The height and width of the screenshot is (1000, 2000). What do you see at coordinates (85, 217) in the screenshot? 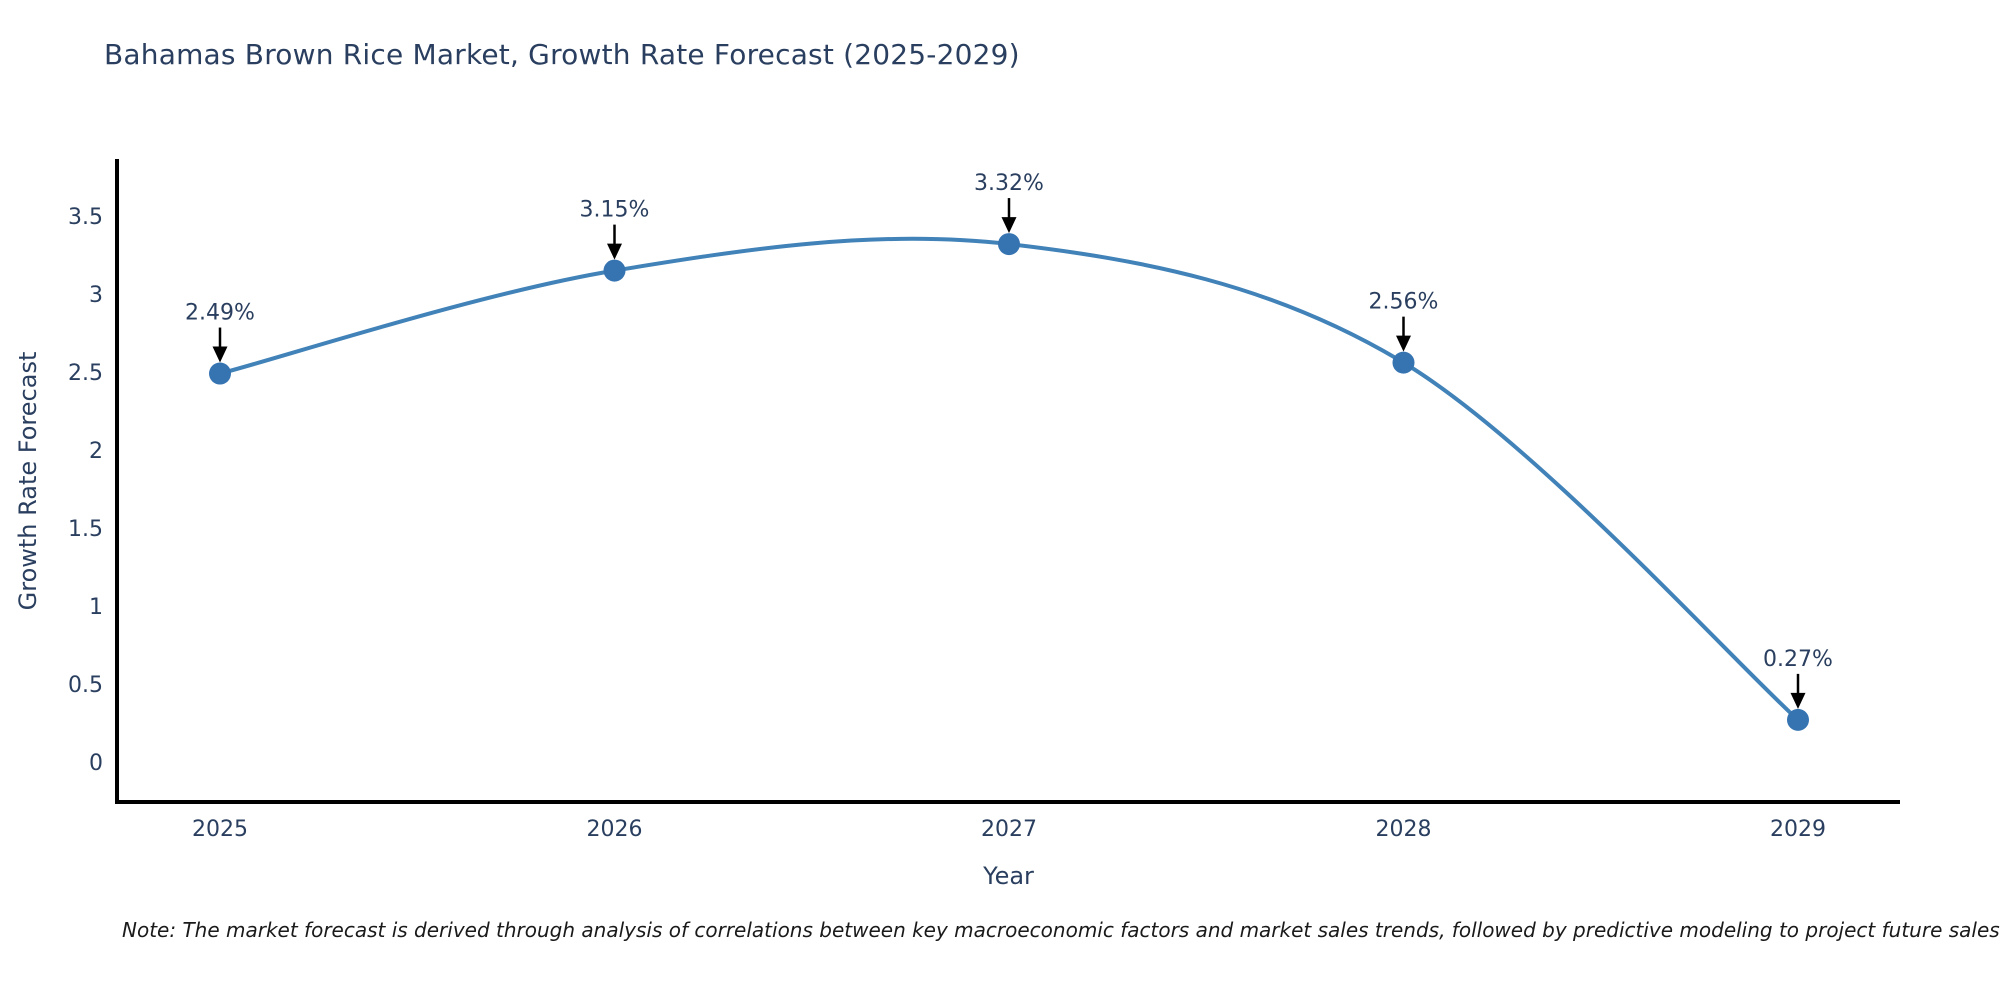
I see `y-tick-label: 3.5` at bounding box center [85, 217].